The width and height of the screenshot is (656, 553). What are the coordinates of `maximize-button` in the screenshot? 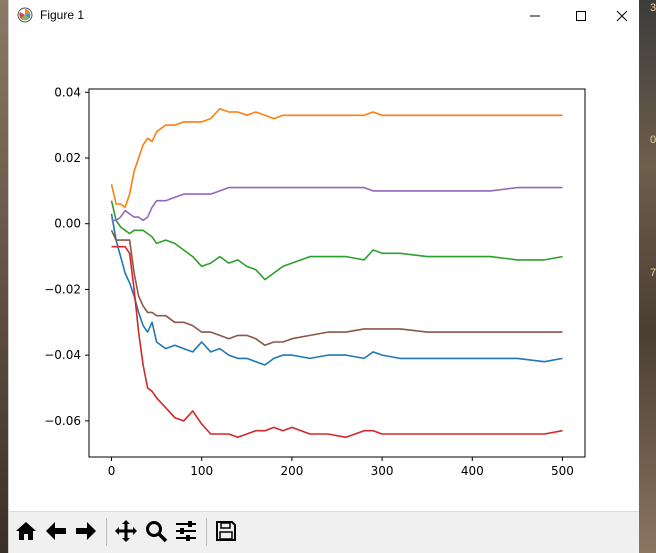 It's located at (581, 15).